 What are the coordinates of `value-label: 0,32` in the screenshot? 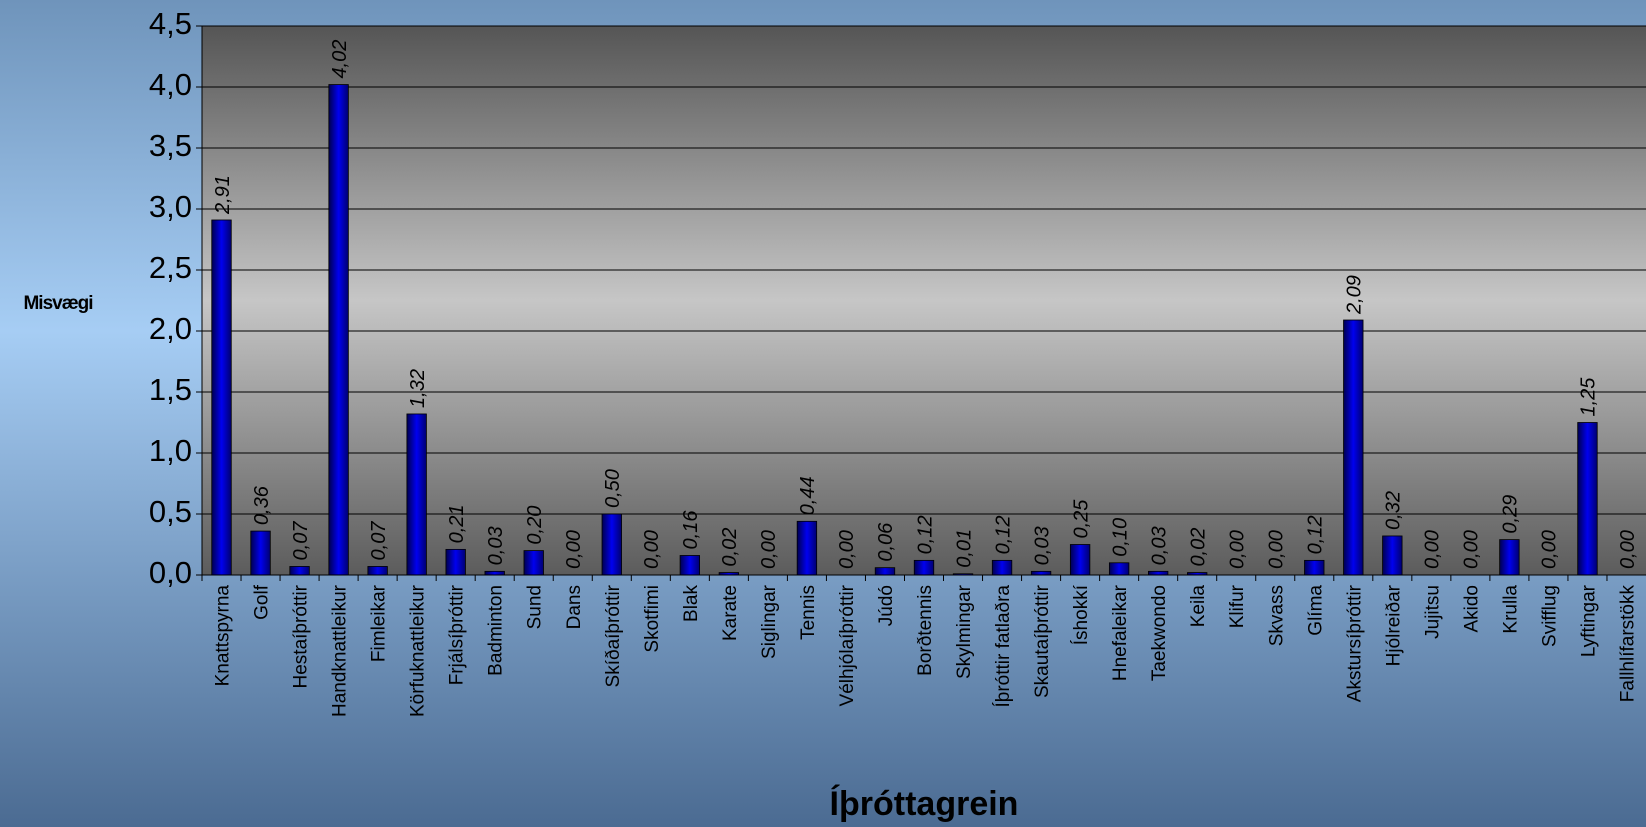 It's located at (1394, 510).